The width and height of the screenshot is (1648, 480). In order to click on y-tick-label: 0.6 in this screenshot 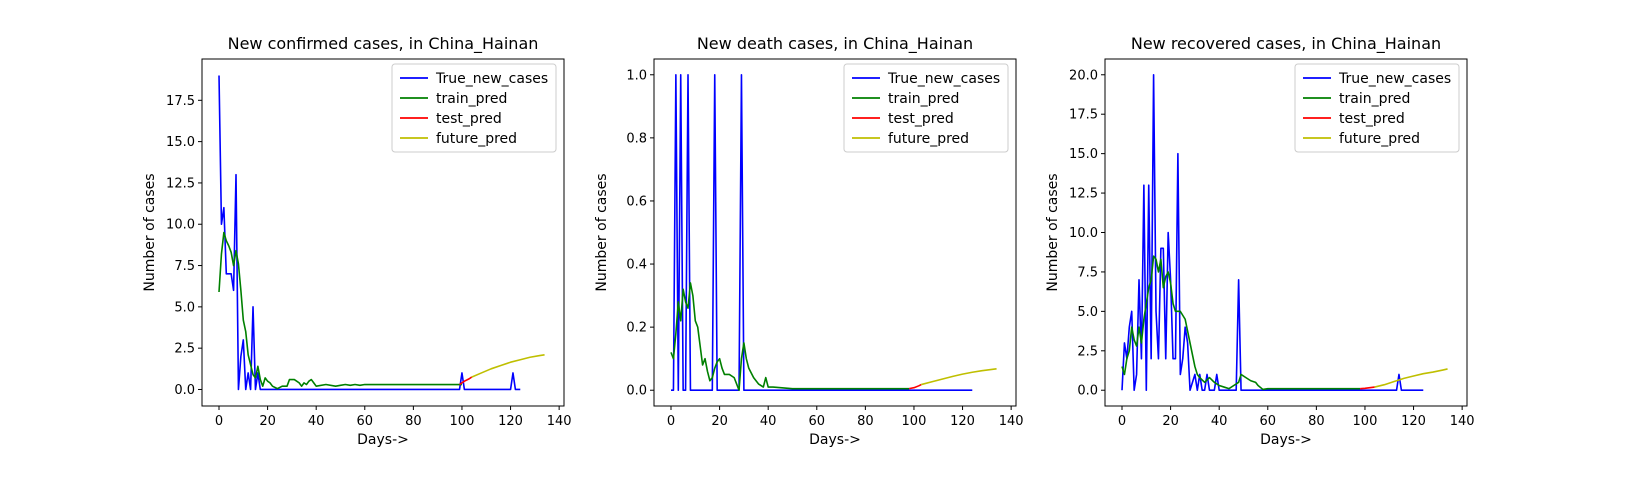, I will do `click(636, 201)`.